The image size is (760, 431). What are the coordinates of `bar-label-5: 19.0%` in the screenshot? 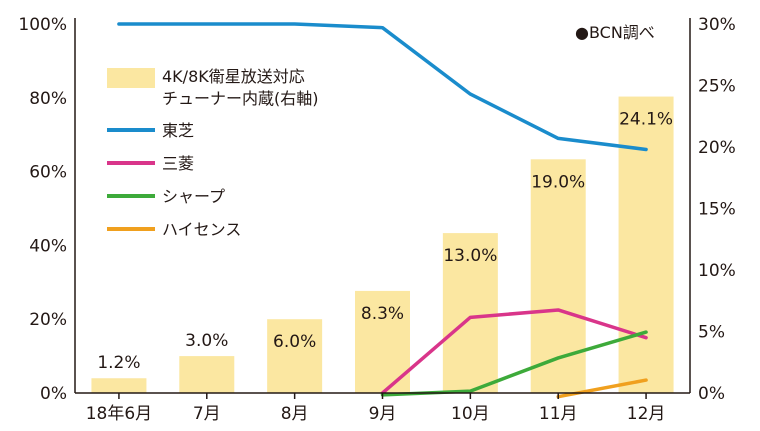 It's located at (558, 182).